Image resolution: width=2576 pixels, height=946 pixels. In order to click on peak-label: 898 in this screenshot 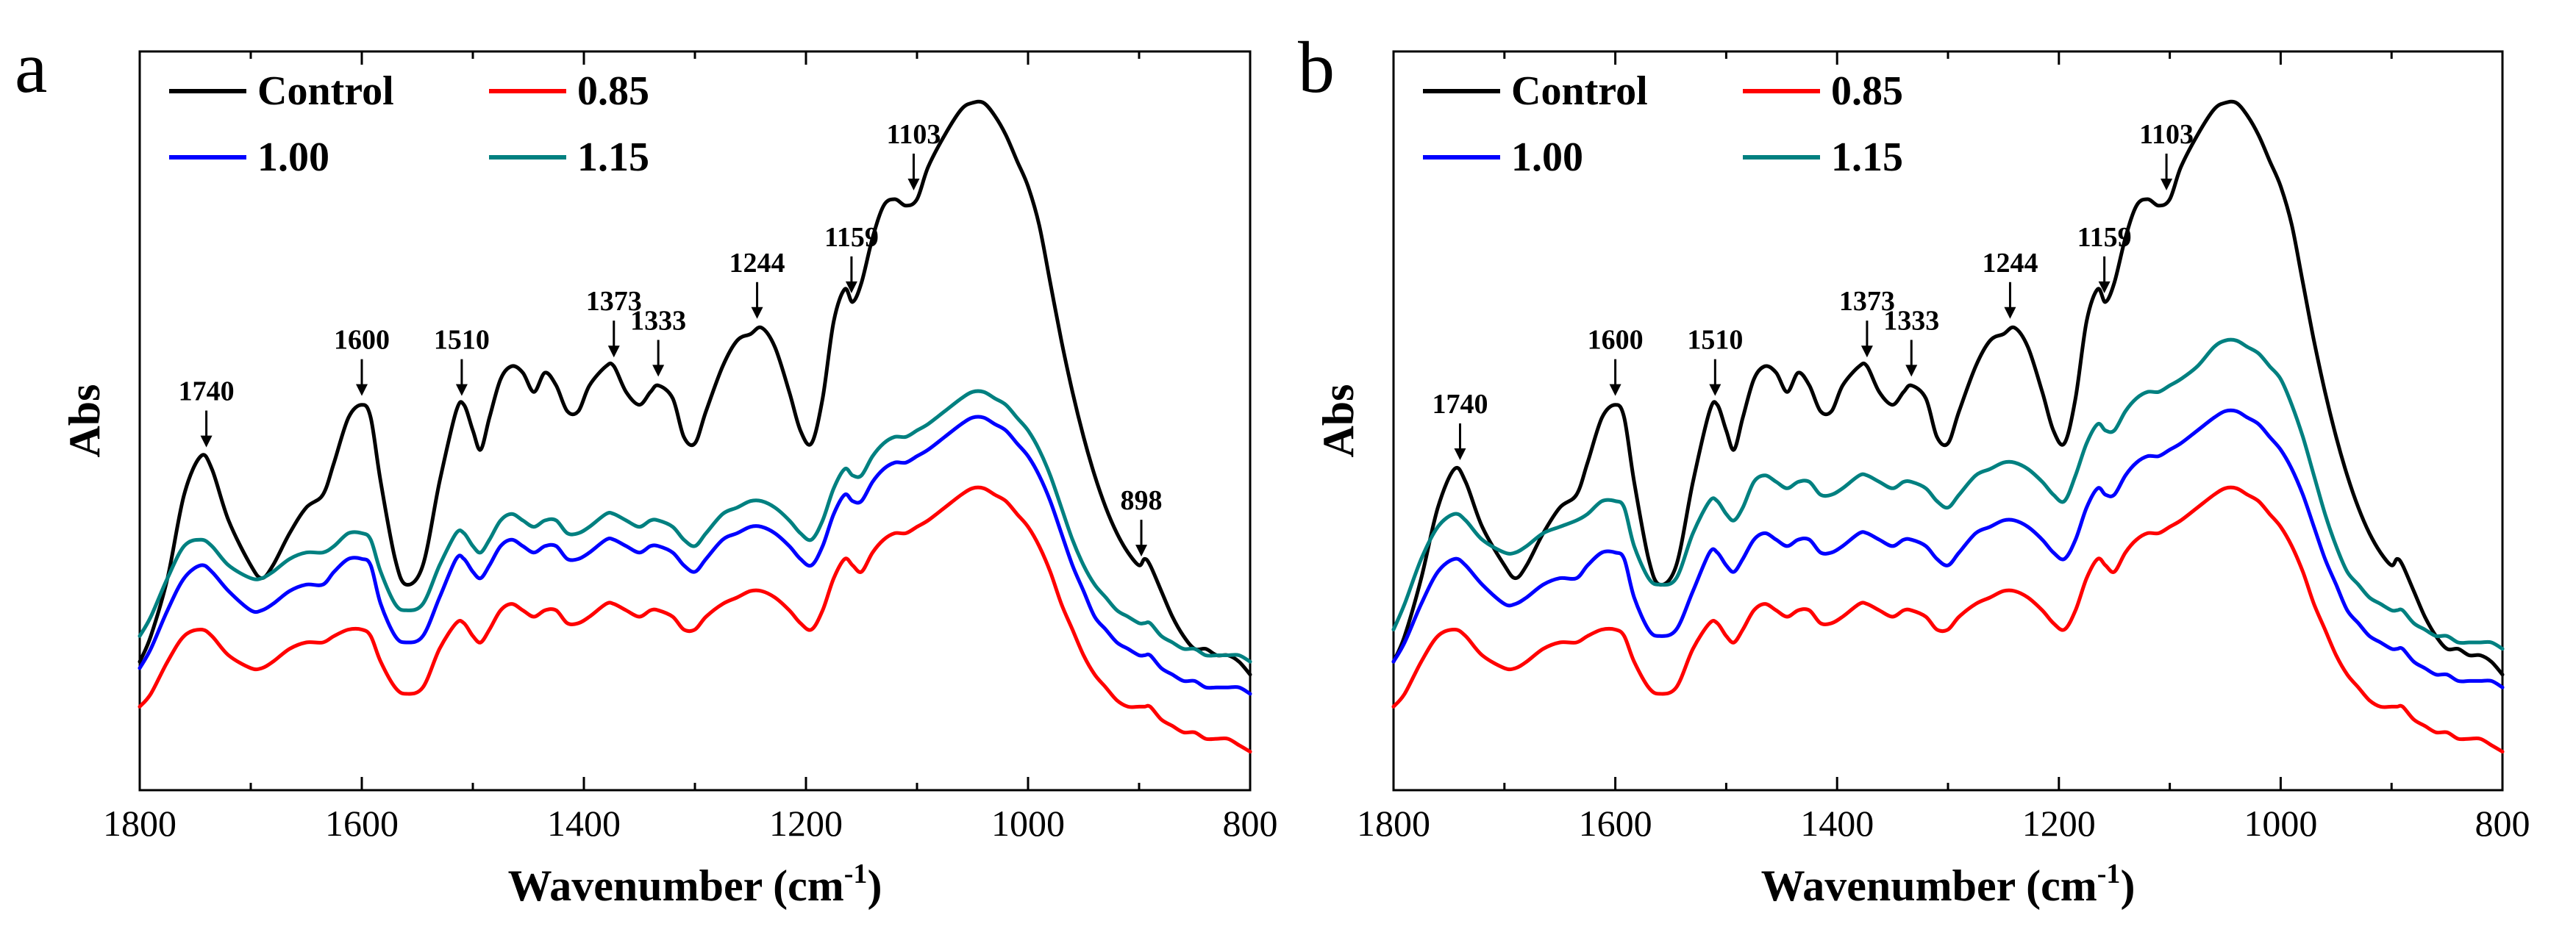, I will do `click(1142, 500)`.